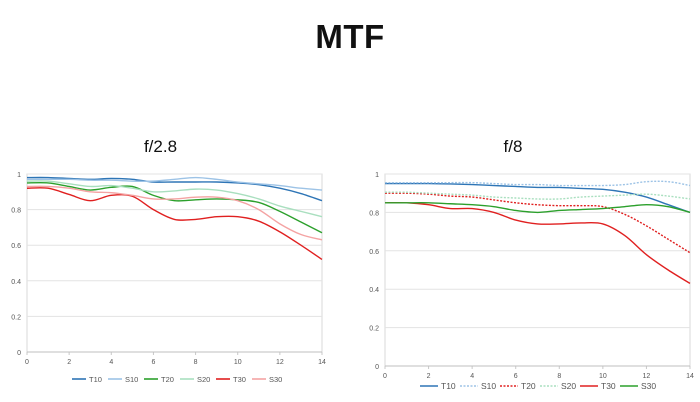 The image size is (700, 402). What do you see at coordinates (513, 146) in the screenshot?
I see `chart-title: f/8` at bounding box center [513, 146].